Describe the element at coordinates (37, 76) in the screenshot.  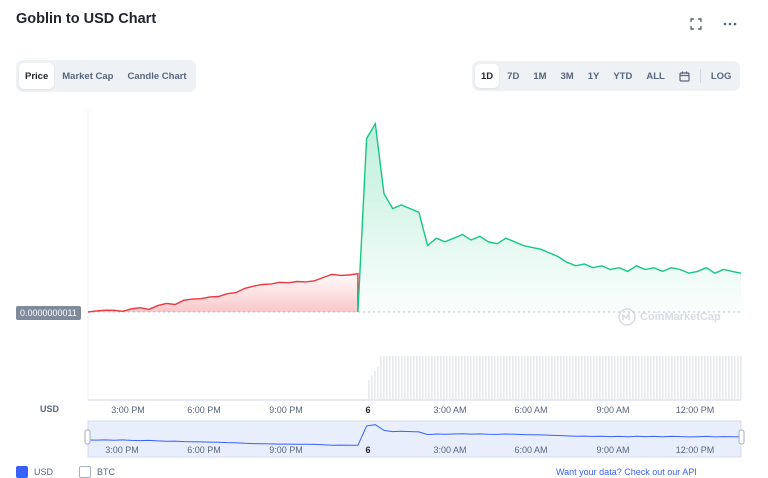
I see `tab-price: Price` at that location.